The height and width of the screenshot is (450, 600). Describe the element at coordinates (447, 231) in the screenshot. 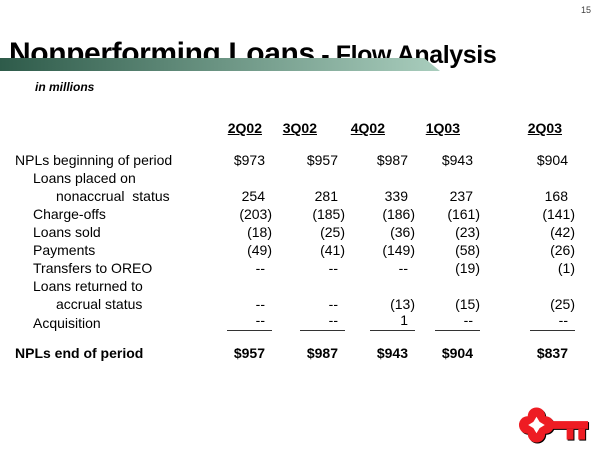

I see `cell: (23)` at that location.